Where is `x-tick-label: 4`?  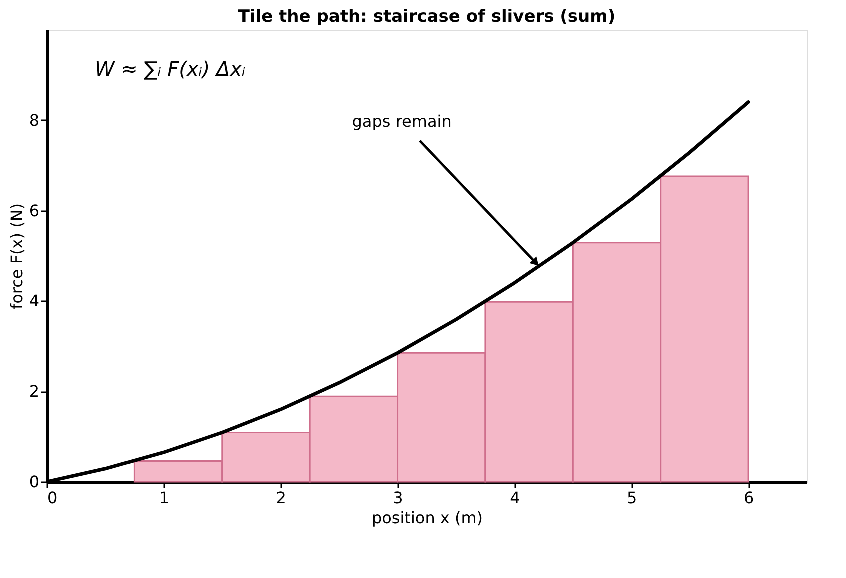 x-tick-label: 4 is located at coordinates (515, 498).